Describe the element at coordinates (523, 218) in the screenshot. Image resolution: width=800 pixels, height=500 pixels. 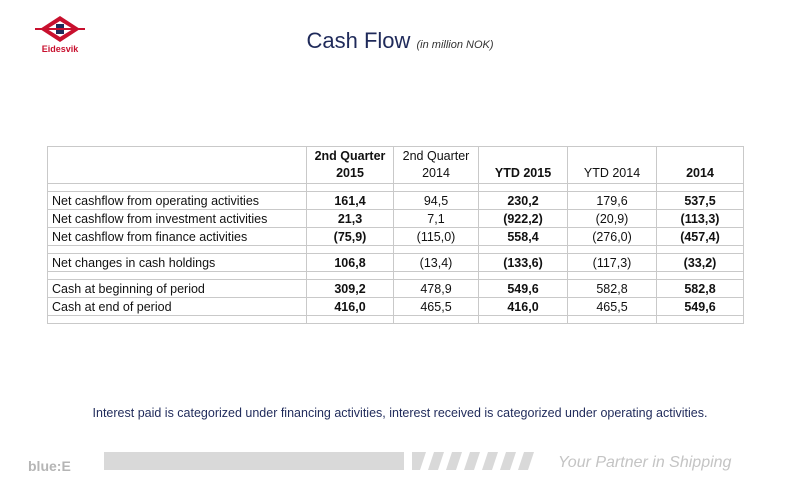
I see `value-cell: (922,2)` at that location.